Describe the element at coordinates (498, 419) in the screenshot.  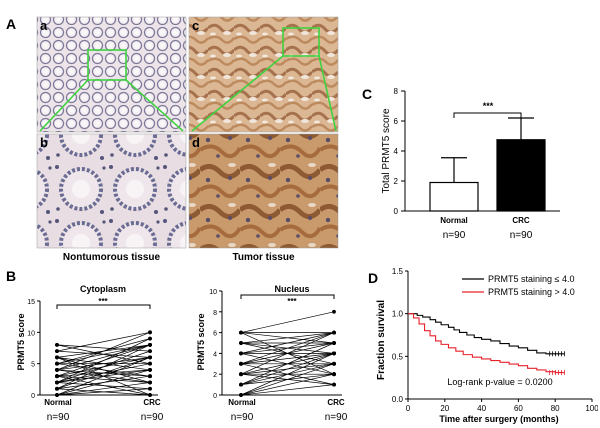
I see `panel-d-xlabel: Time after surgery (months)` at that location.